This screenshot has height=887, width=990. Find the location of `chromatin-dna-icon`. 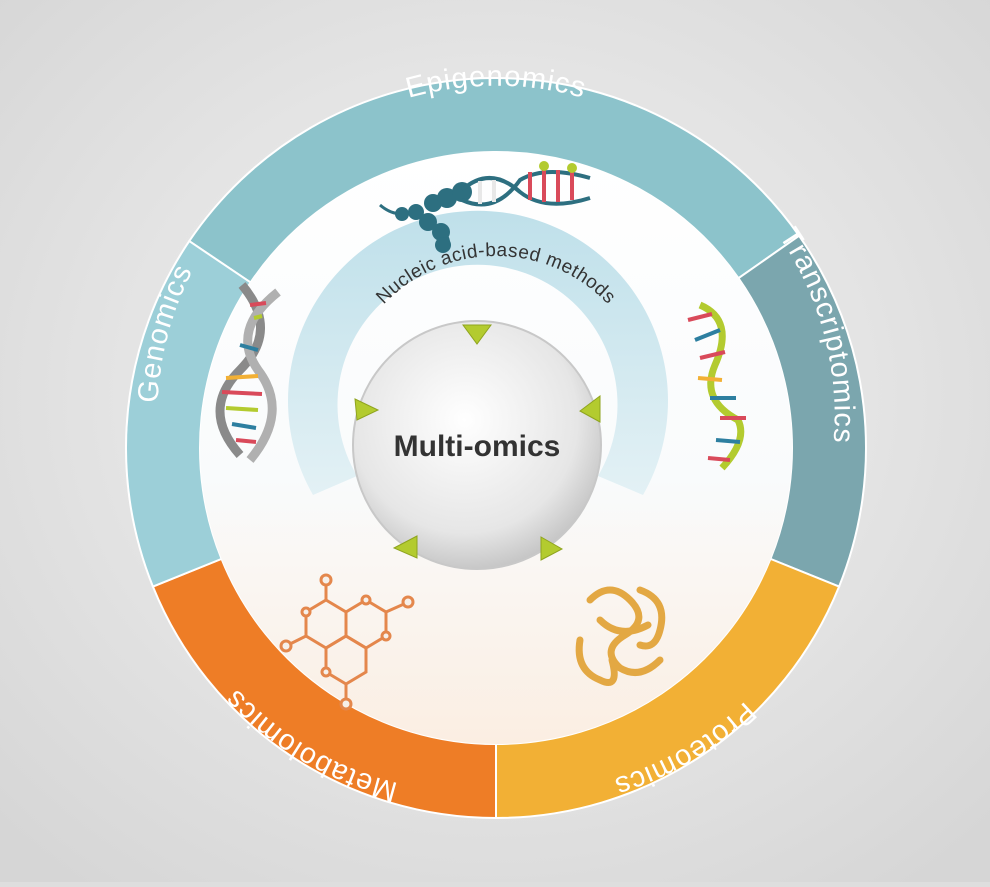

chromatin-dna-icon is located at coordinates (485, 207).